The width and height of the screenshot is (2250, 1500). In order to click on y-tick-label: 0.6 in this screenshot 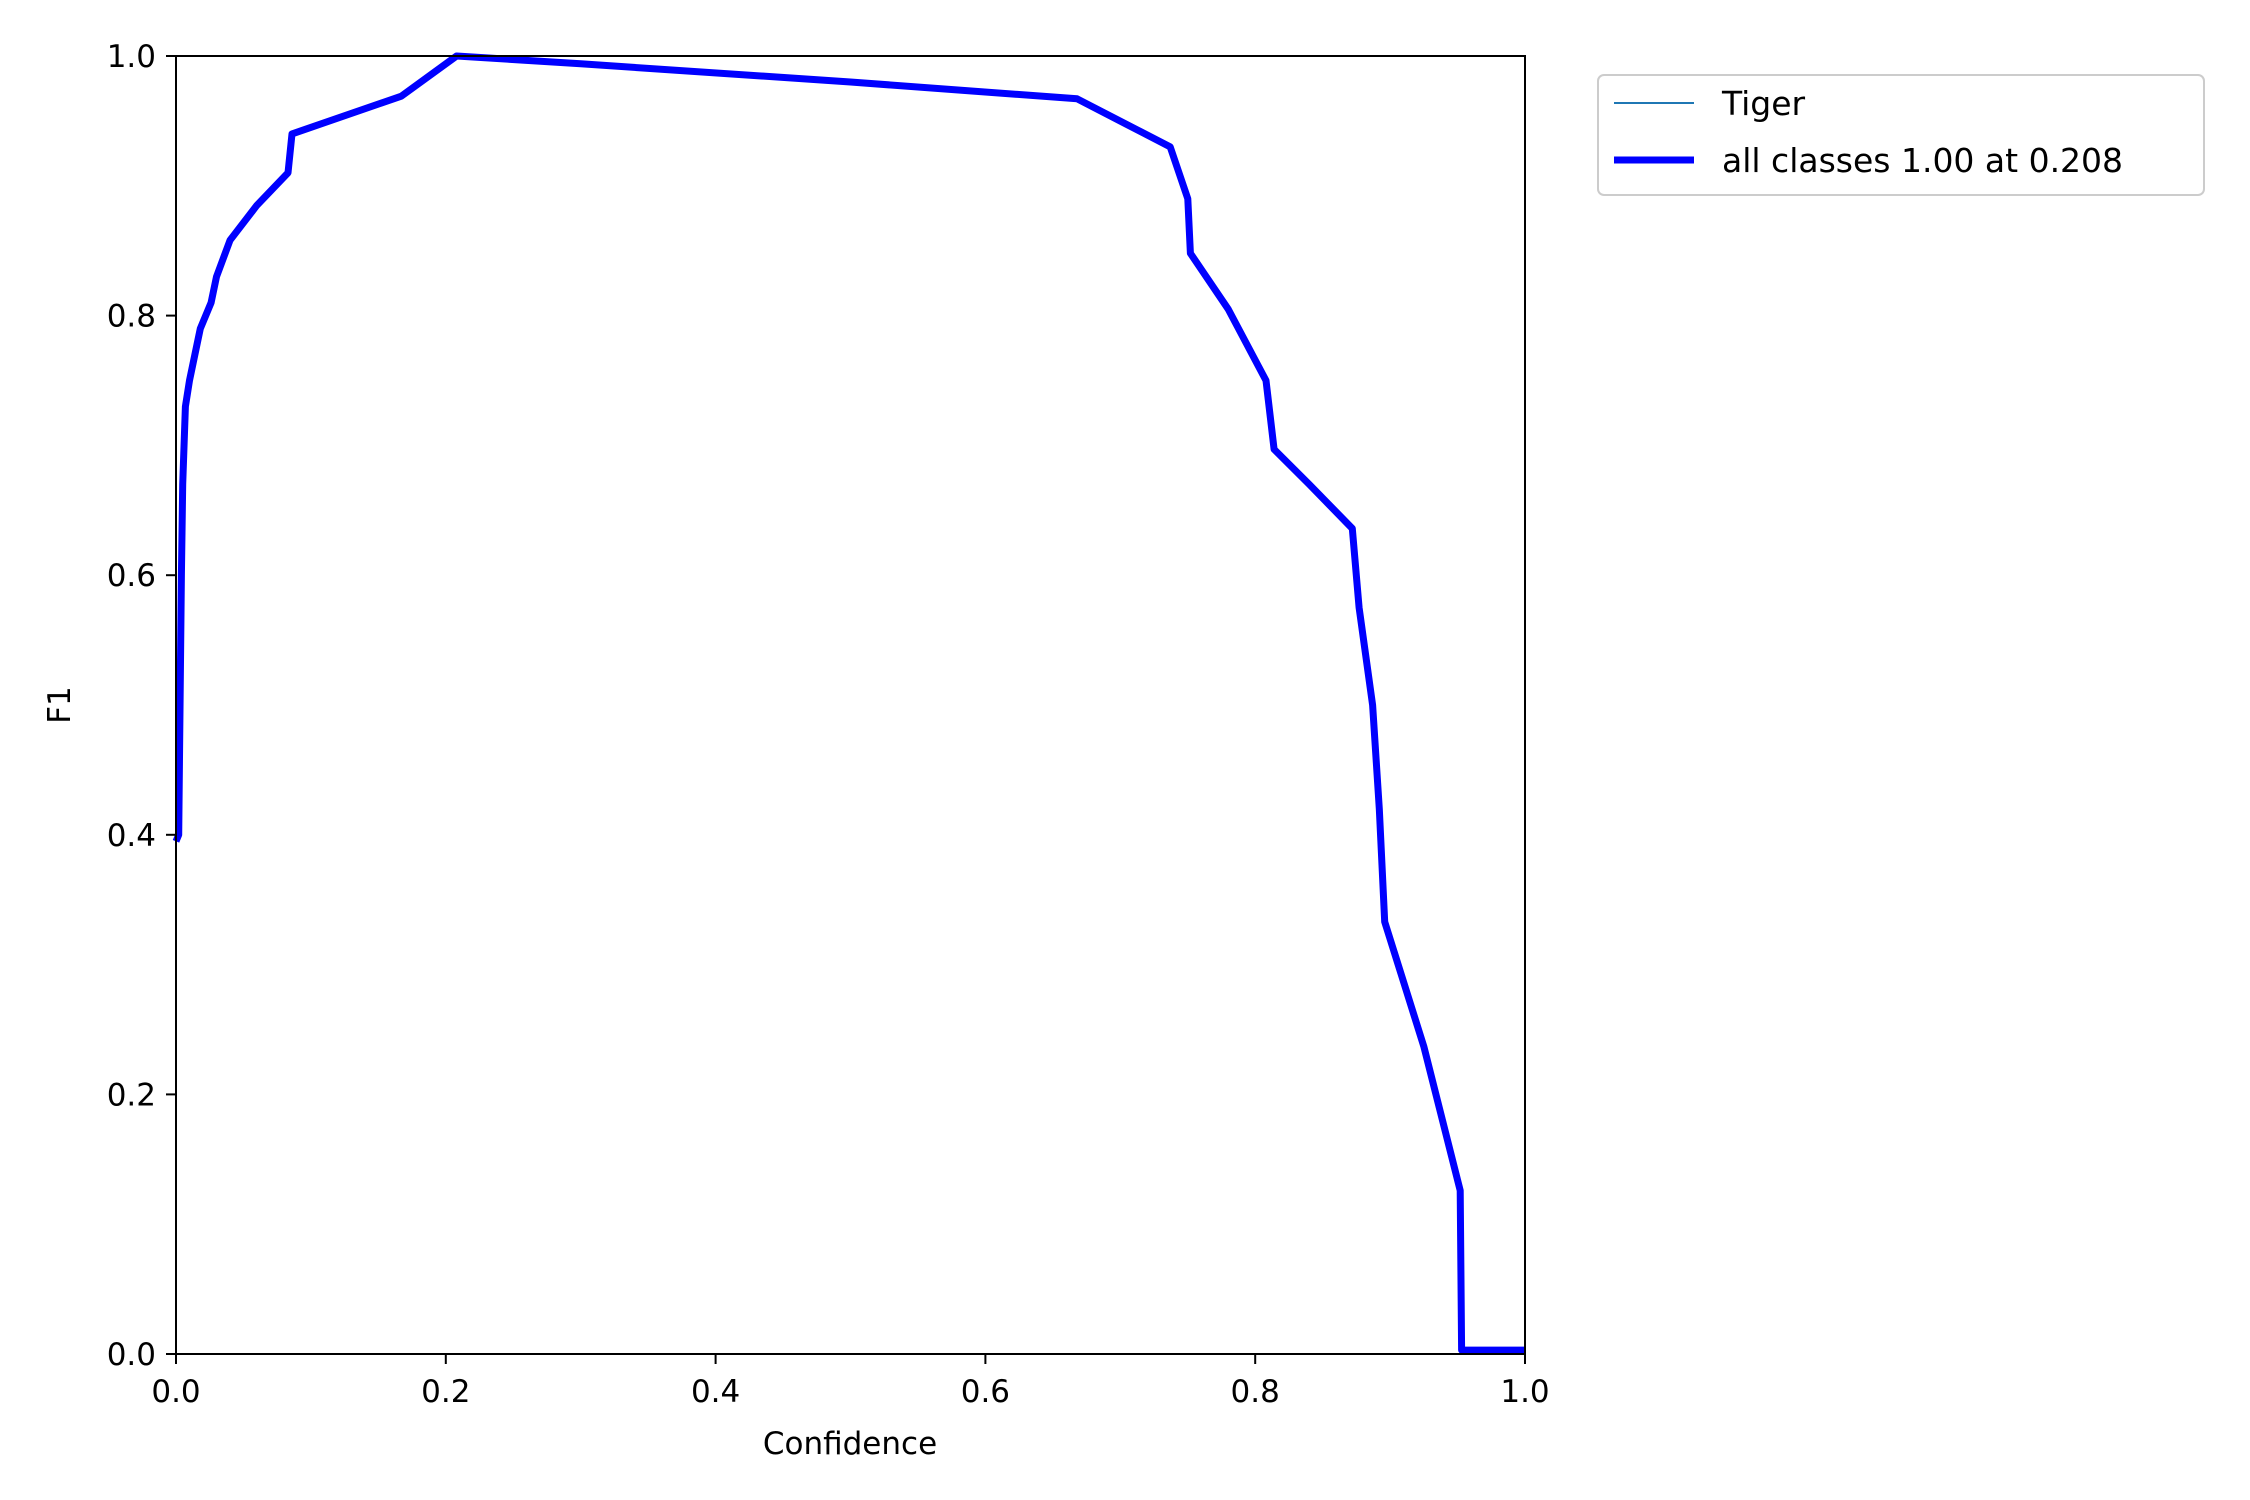, I will do `click(131, 576)`.